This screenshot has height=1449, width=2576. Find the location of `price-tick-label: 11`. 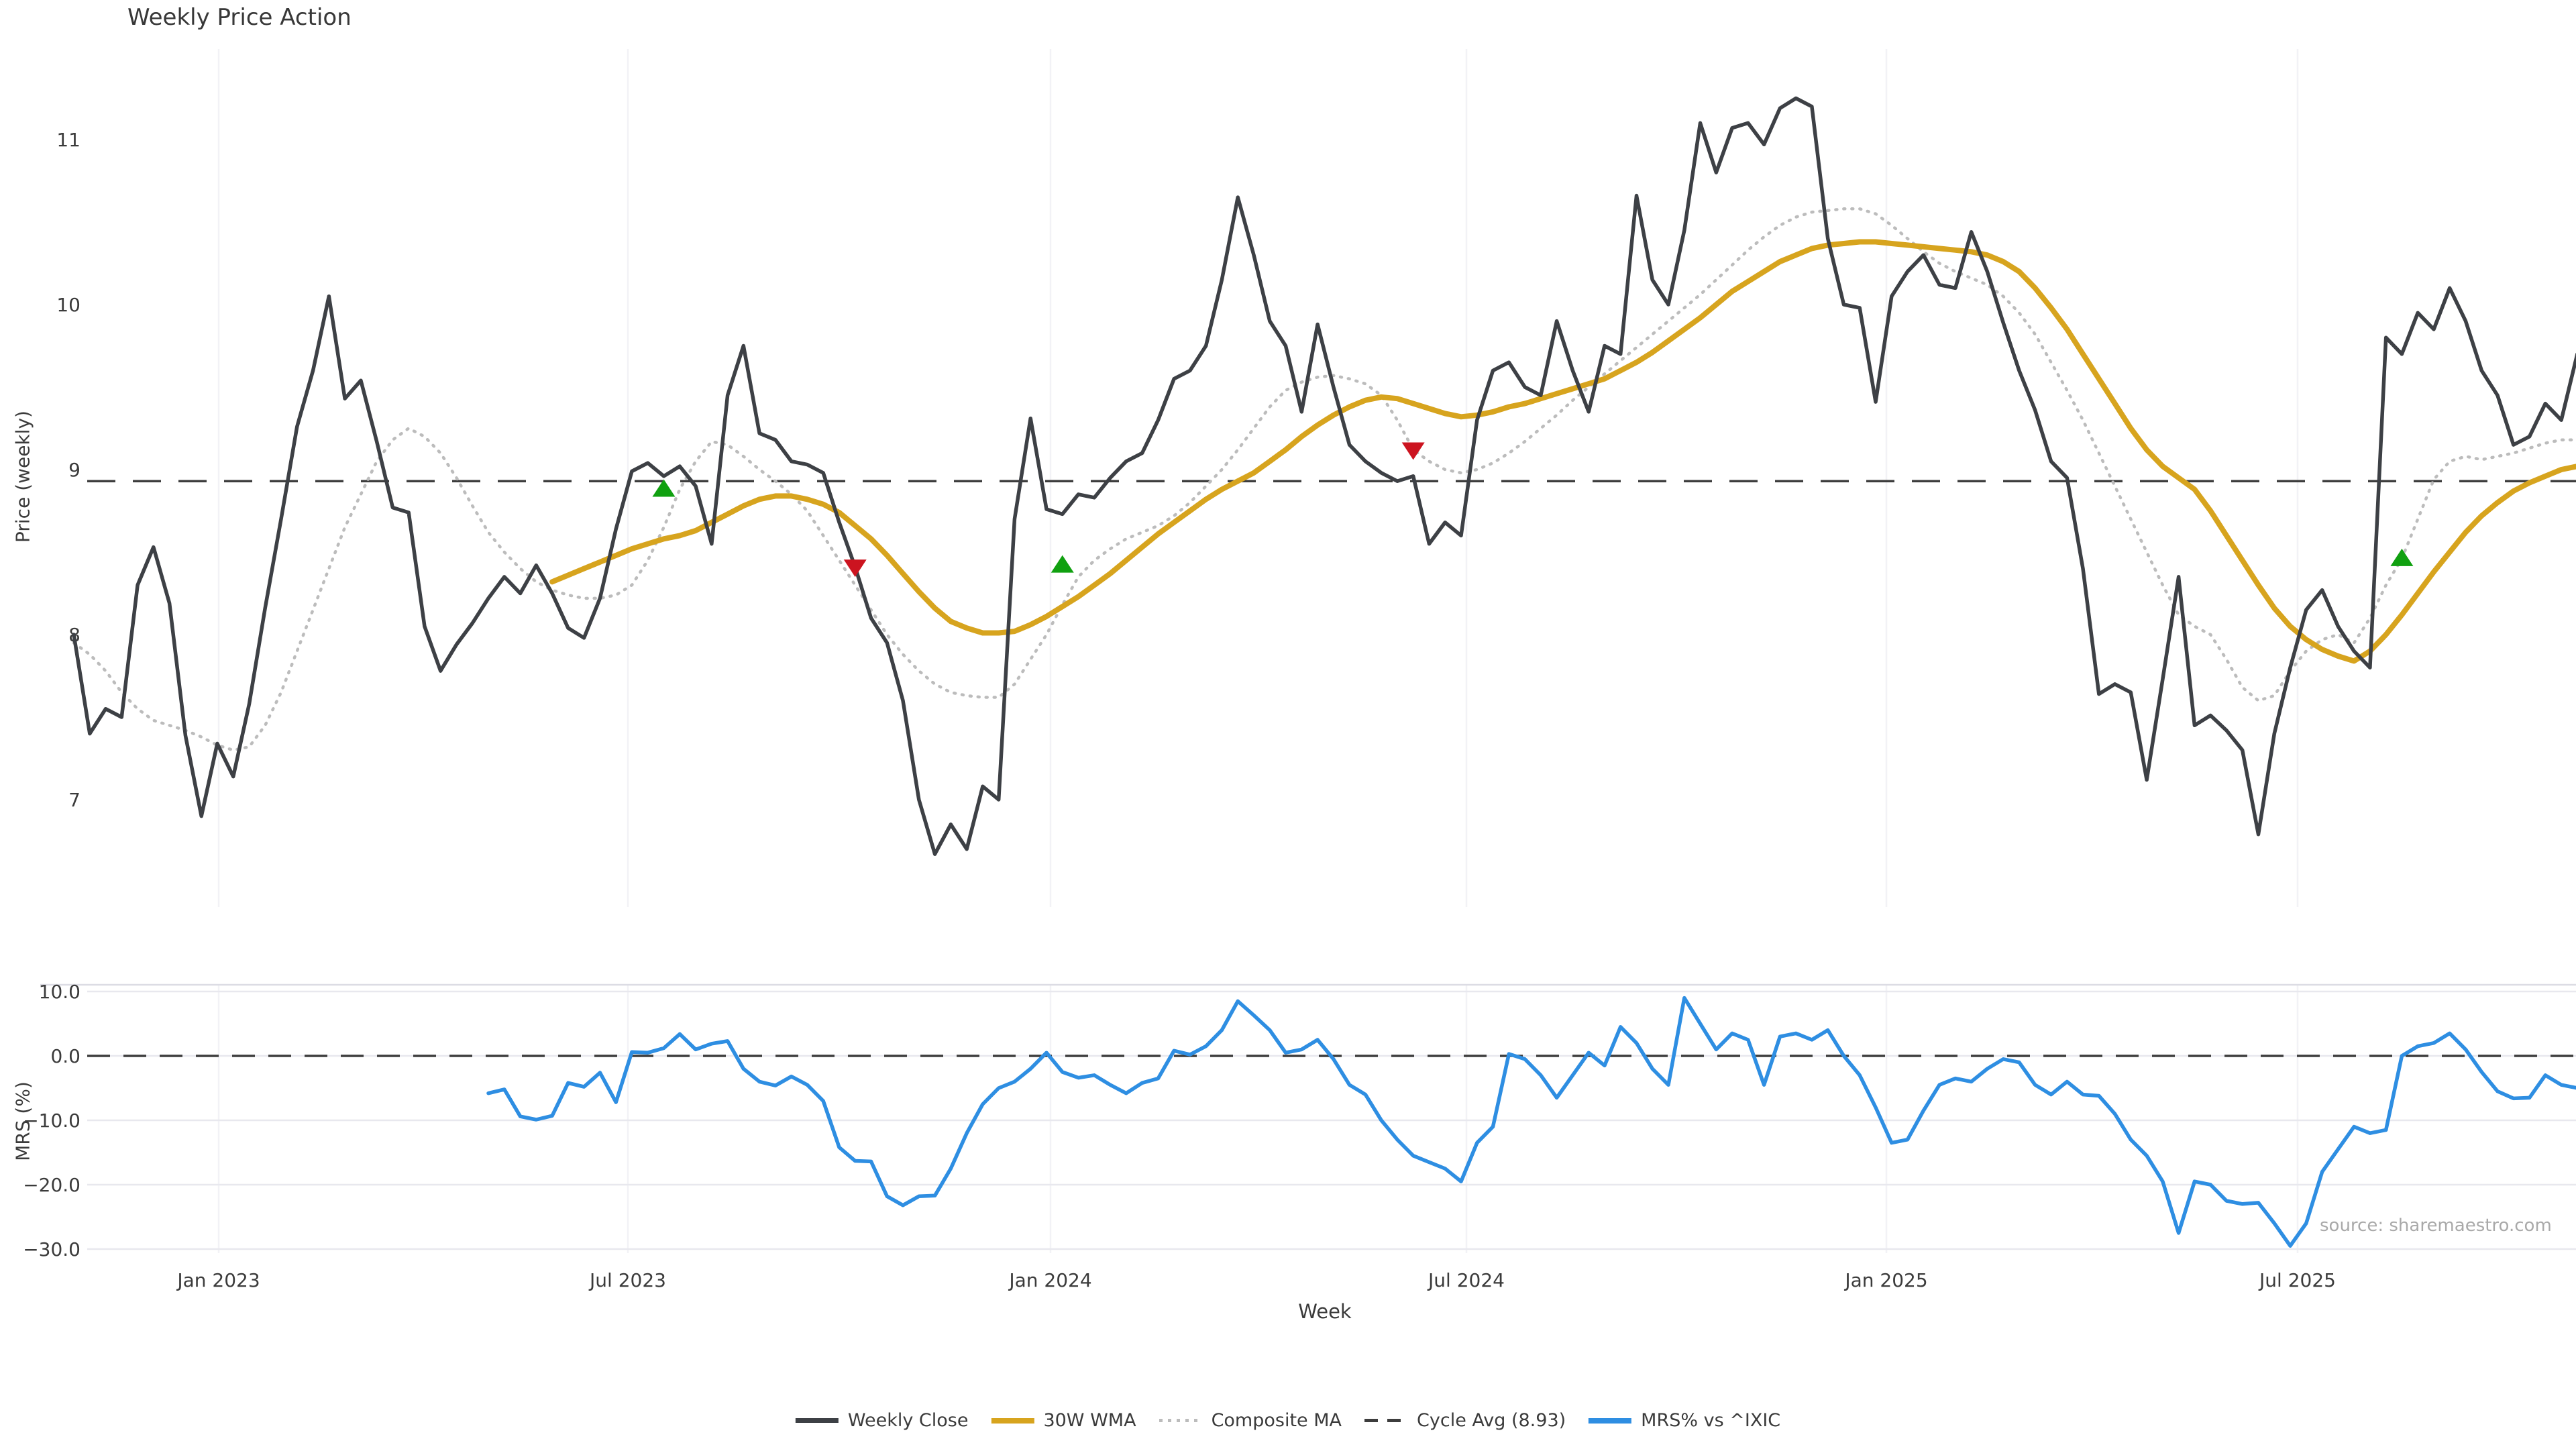

price-tick-label: 11 is located at coordinates (68, 140).